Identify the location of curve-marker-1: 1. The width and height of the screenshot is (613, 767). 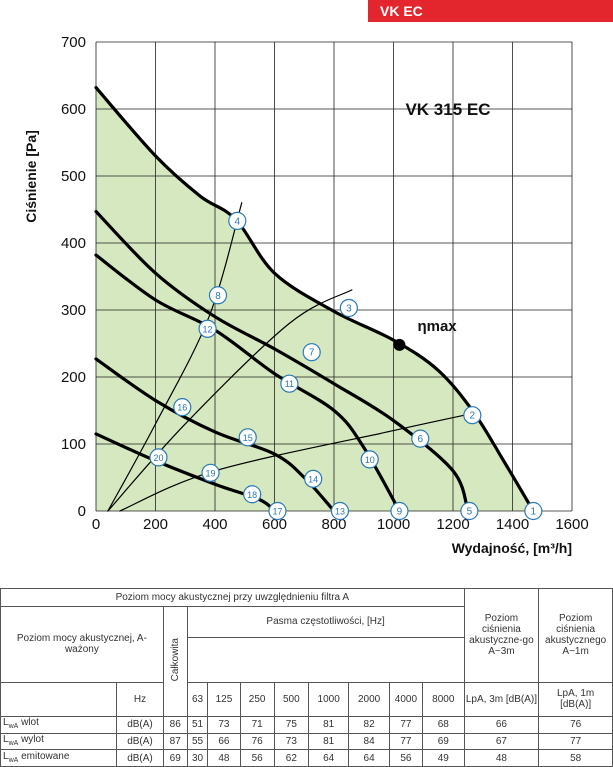
(533, 511).